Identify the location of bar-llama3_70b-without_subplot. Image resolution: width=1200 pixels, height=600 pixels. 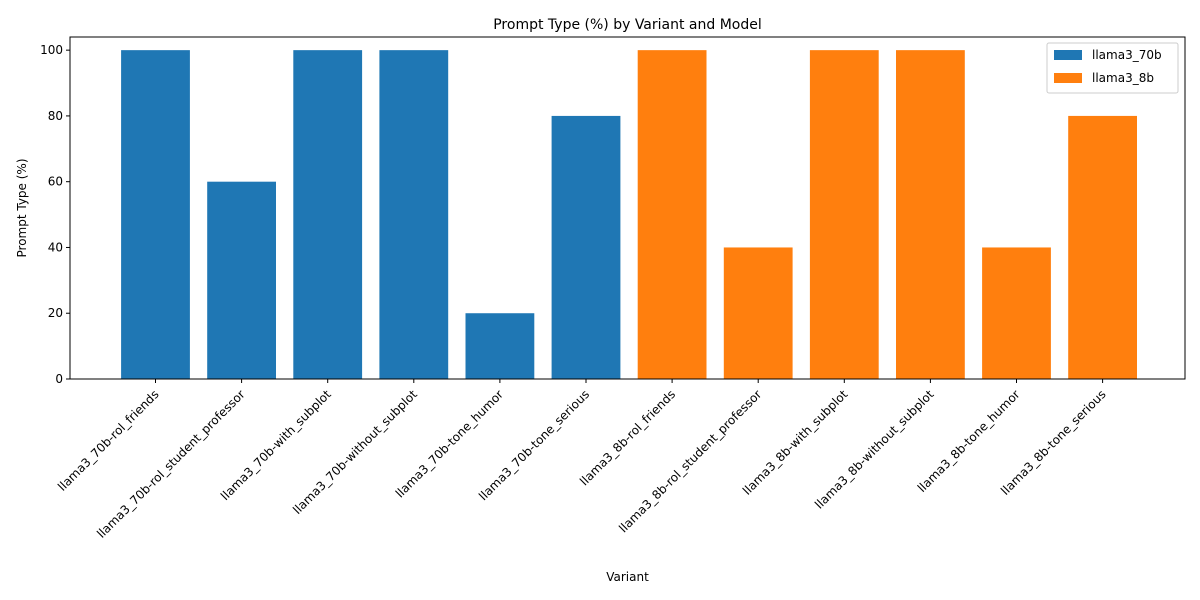
(414, 215).